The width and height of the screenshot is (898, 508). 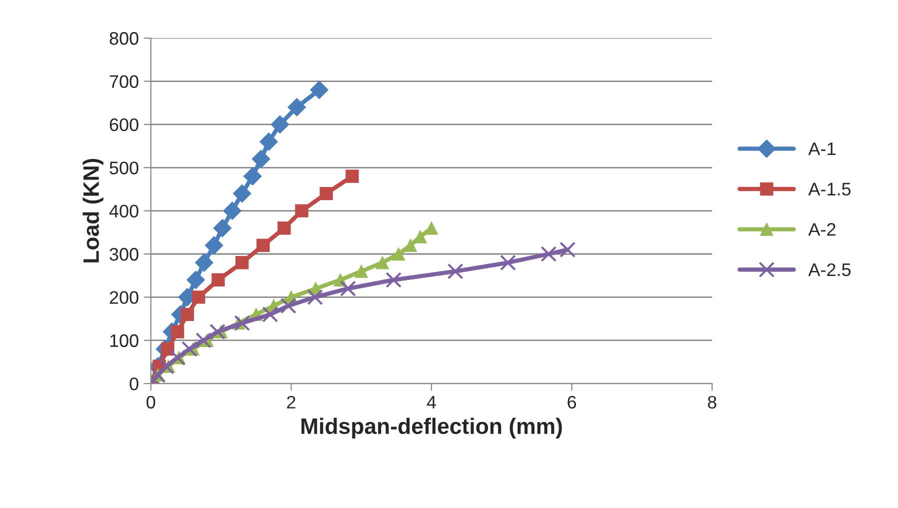 What do you see at coordinates (151, 402) in the screenshot?
I see `x-tick-label: 0` at bounding box center [151, 402].